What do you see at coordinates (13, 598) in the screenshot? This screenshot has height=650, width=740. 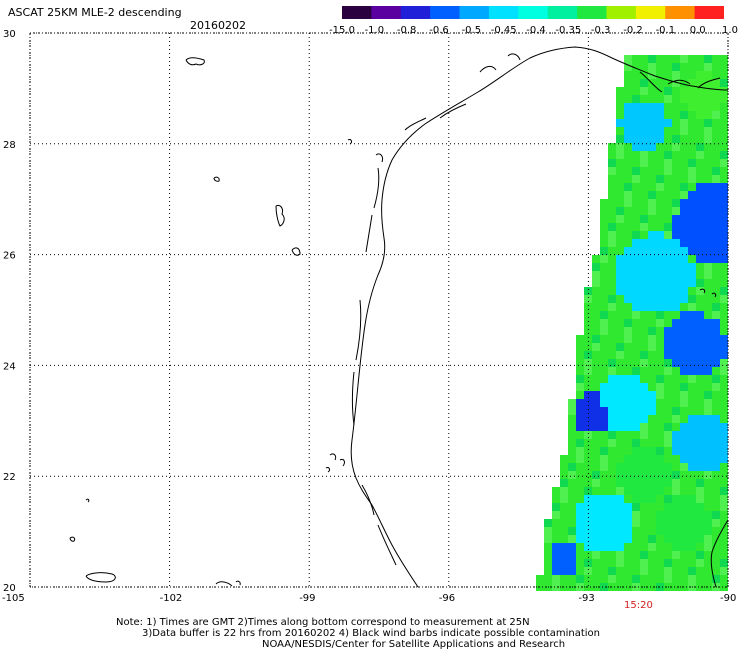 I see `longitude-tick-label: -105` at bounding box center [13, 598].